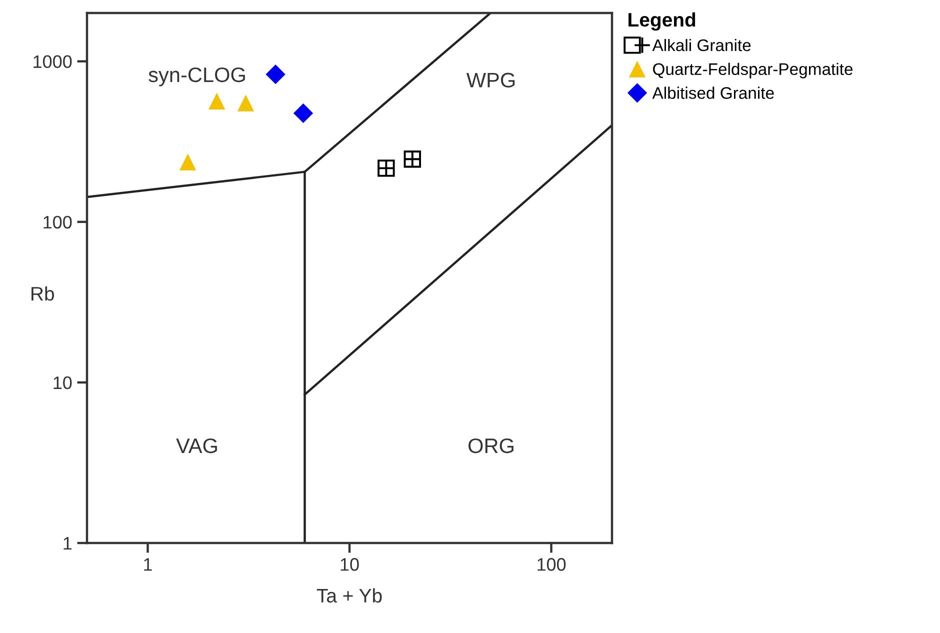 The height and width of the screenshot is (633, 940). What do you see at coordinates (68, 543) in the screenshot?
I see `y-tick-label: 1` at bounding box center [68, 543].